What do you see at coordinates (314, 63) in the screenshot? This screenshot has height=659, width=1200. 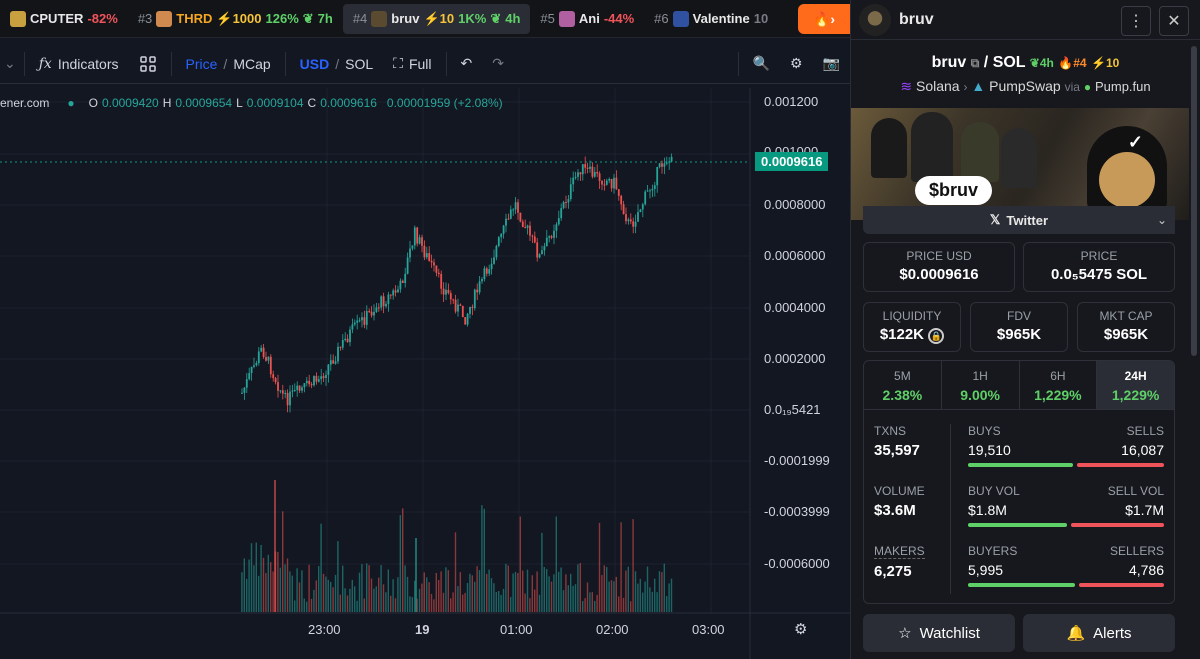 I see `usd-option: USD` at bounding box center [314, 63].